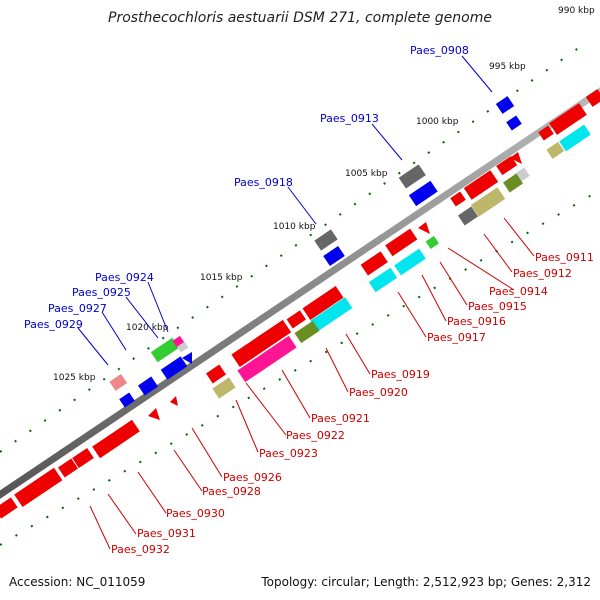 This screenshot has width=600, height=600. Describe the element at coordinates (288, 453) in the screenshot. I see `gene-label-reverse: Paes_0923` at that location.